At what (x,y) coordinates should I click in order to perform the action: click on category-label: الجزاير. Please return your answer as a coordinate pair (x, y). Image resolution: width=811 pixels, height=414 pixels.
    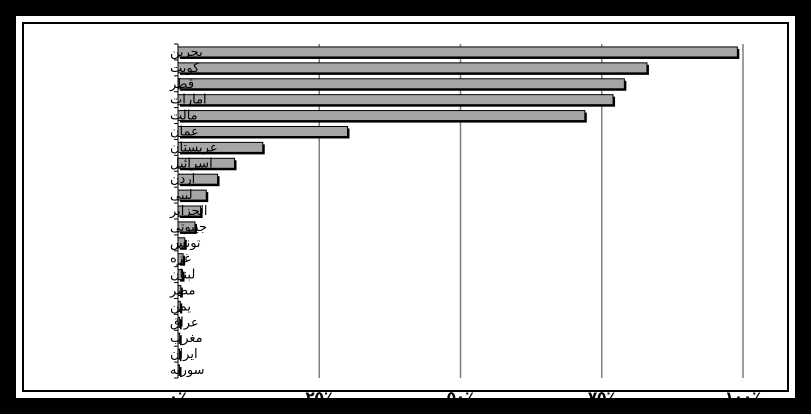
    Looking at the image, I should click on (188, 211).